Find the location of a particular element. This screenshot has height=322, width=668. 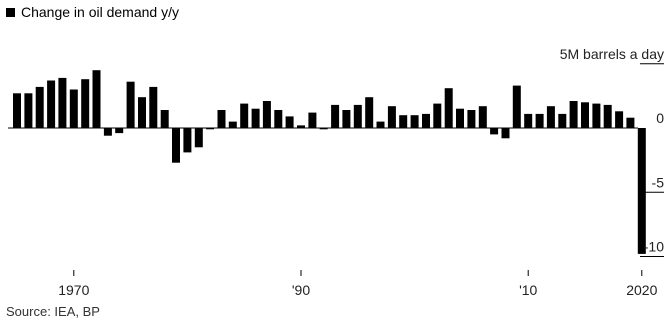

bar-2007 is located at coordinates (494, 131).